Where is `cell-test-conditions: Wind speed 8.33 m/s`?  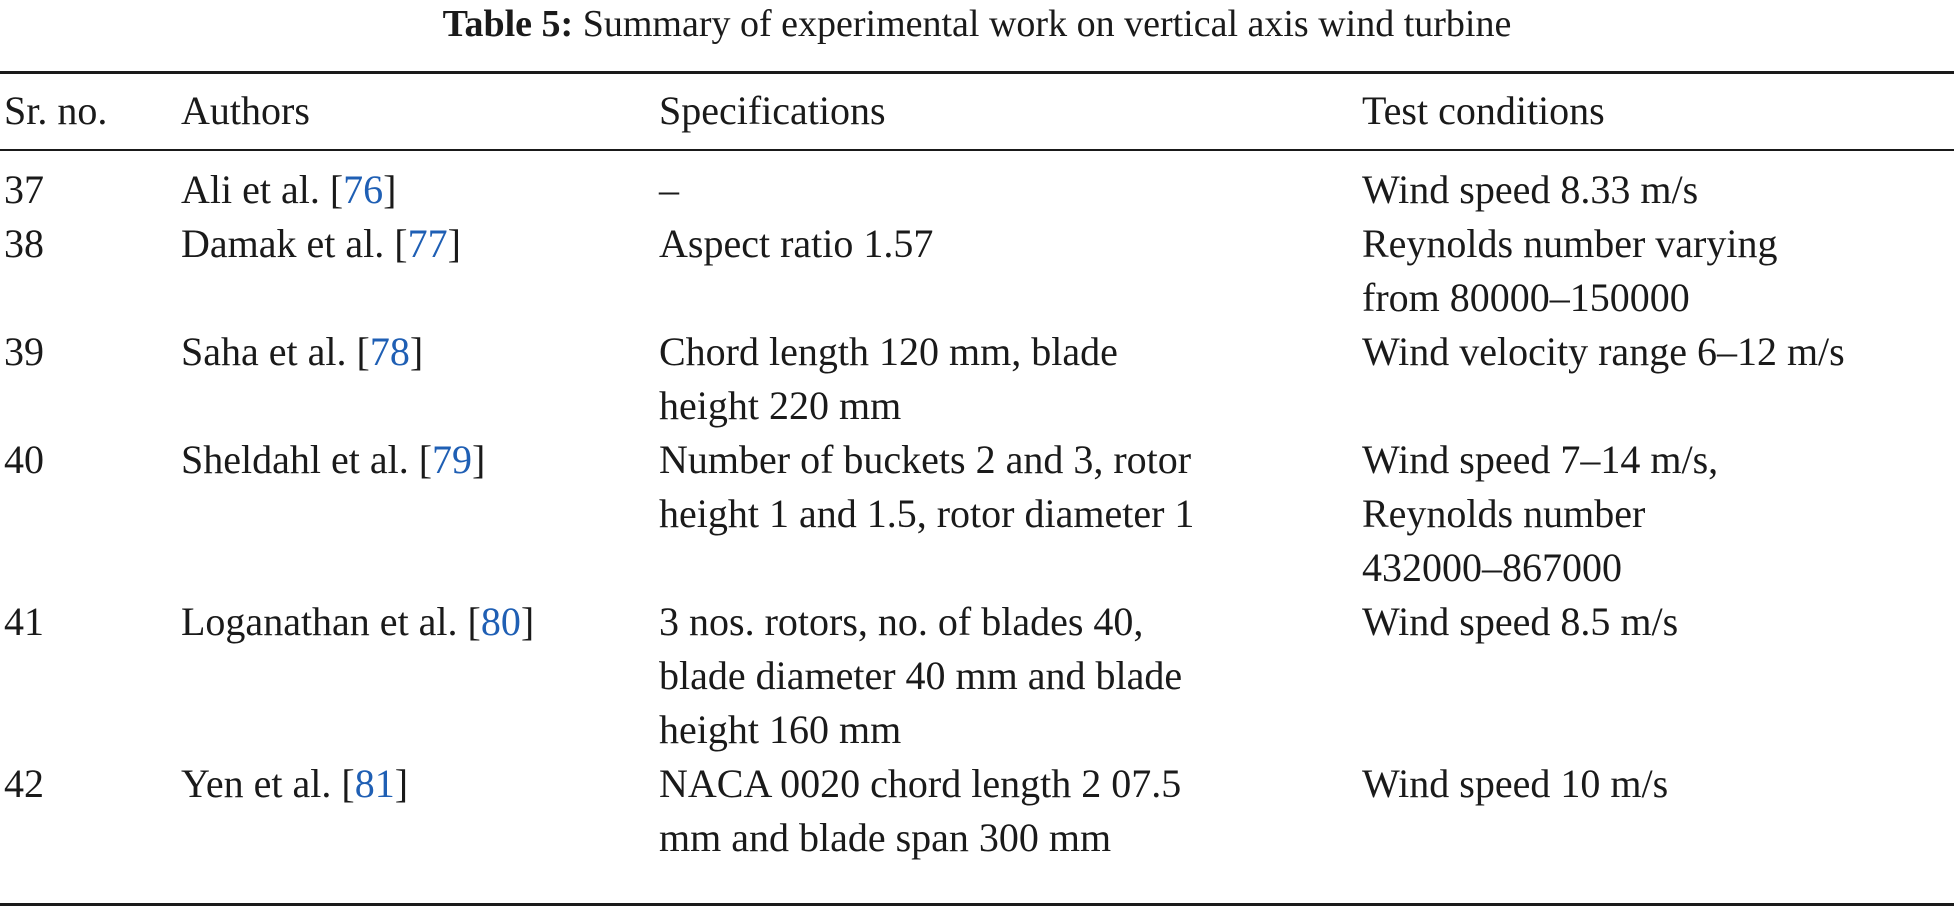
cell-test-conditions: Wind speed 8.33 m/s is located at coordinates (1657, 190).